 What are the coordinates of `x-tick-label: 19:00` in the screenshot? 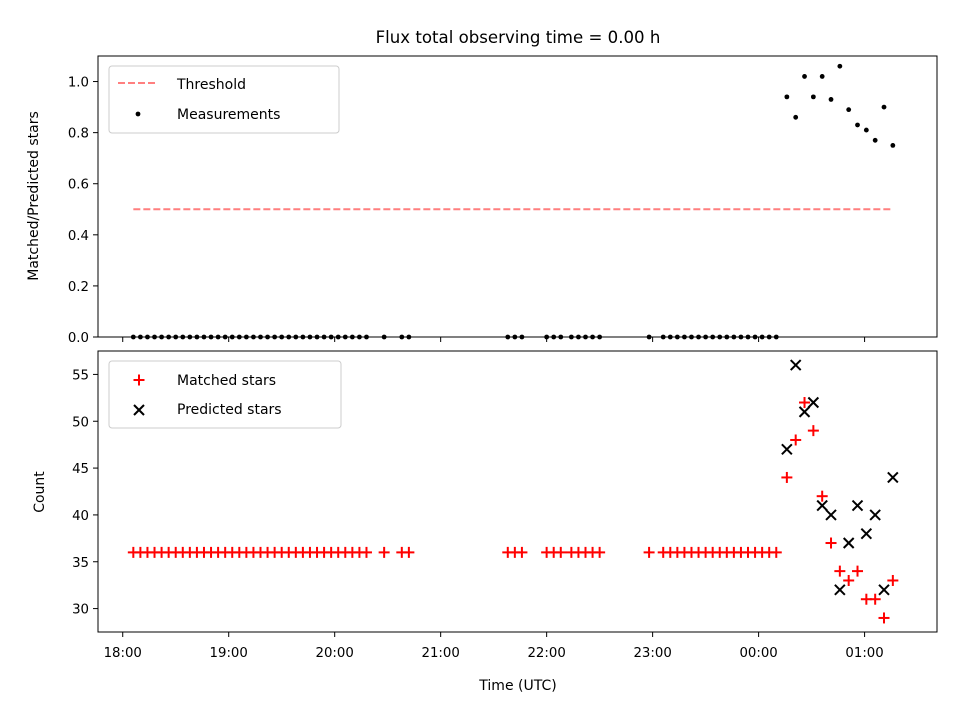 It's located at (229, 653).